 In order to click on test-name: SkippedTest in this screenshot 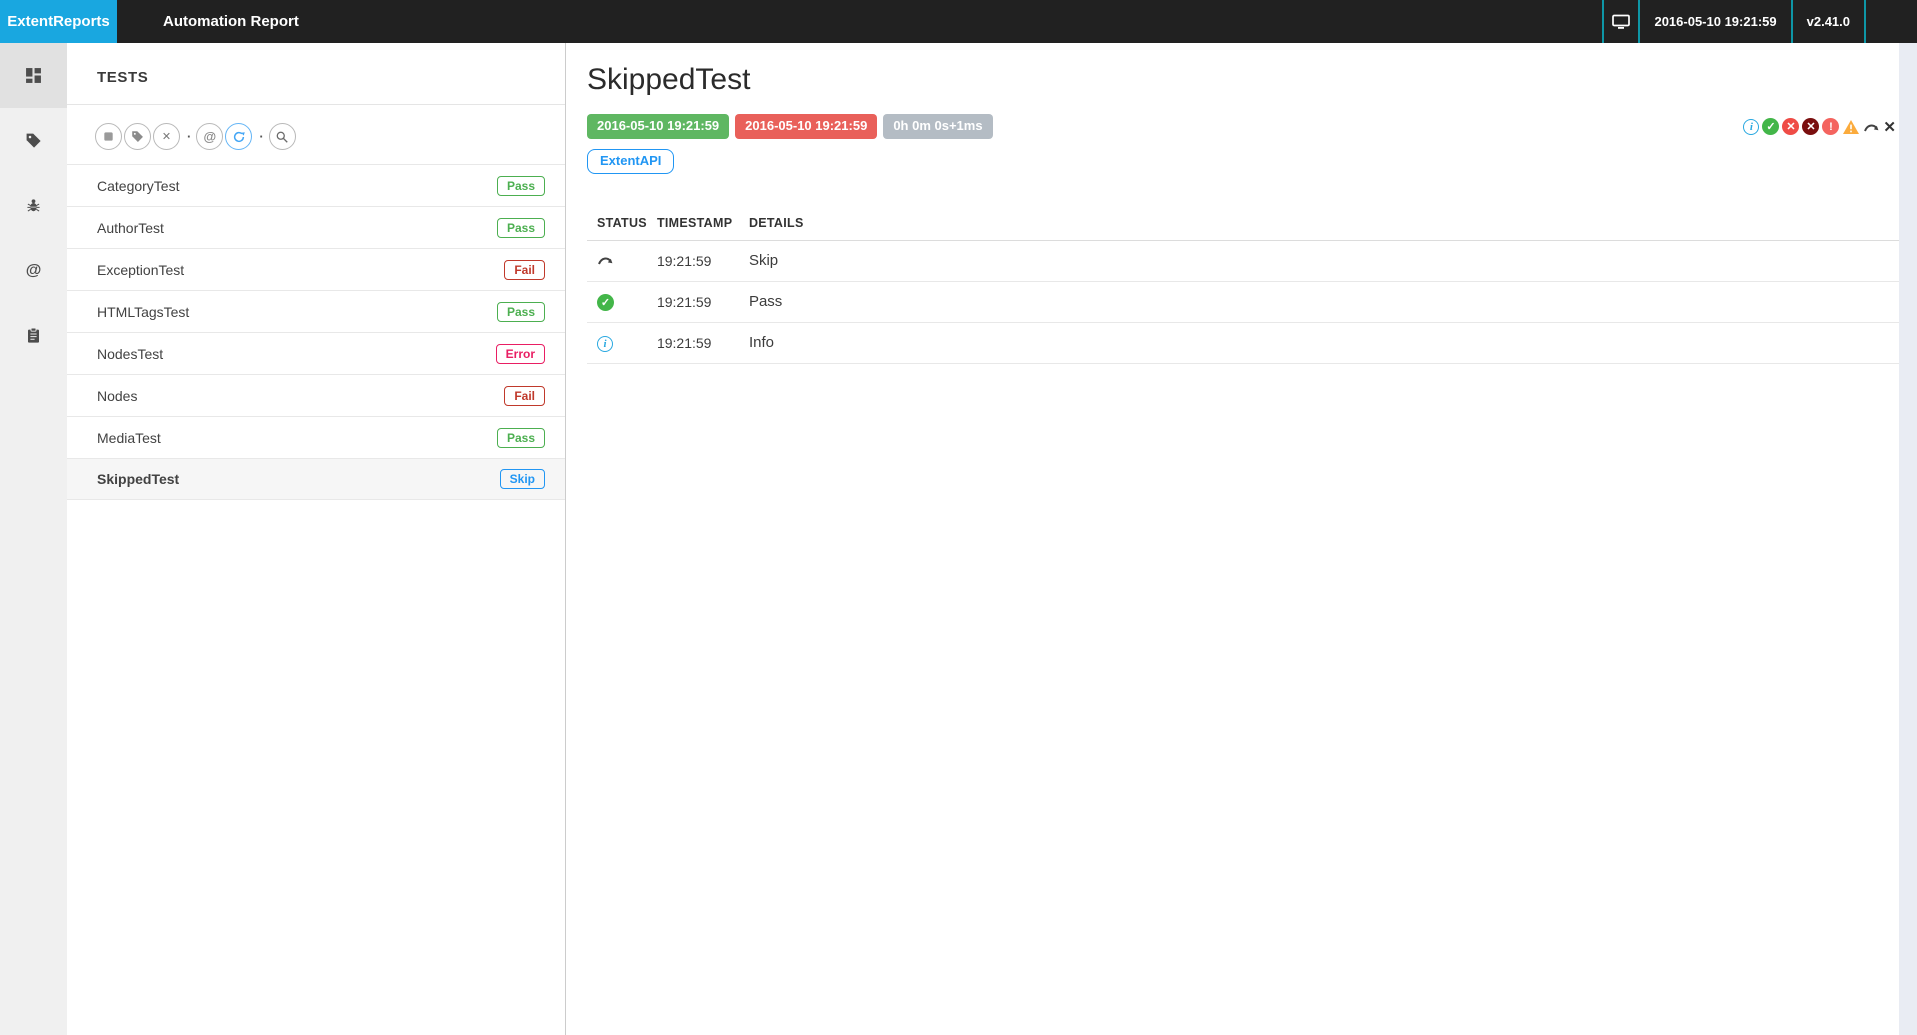, I will do `click(138, 479)`.